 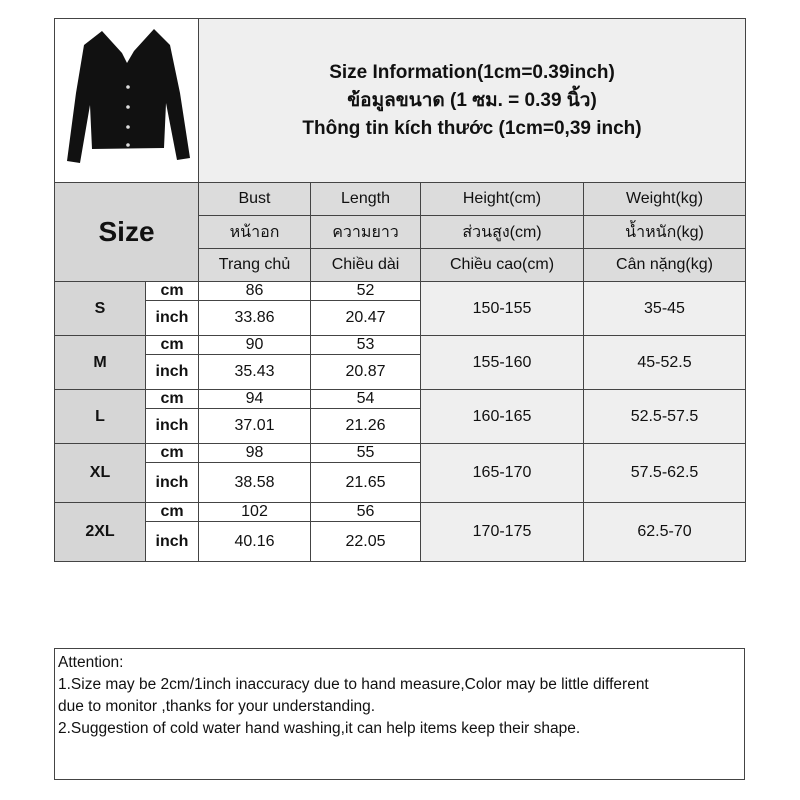 I want to click on title-thai: ข้อมูลขนาด (1 ซม. = 0.39 นิ้ว), so click(x=472, y=100).